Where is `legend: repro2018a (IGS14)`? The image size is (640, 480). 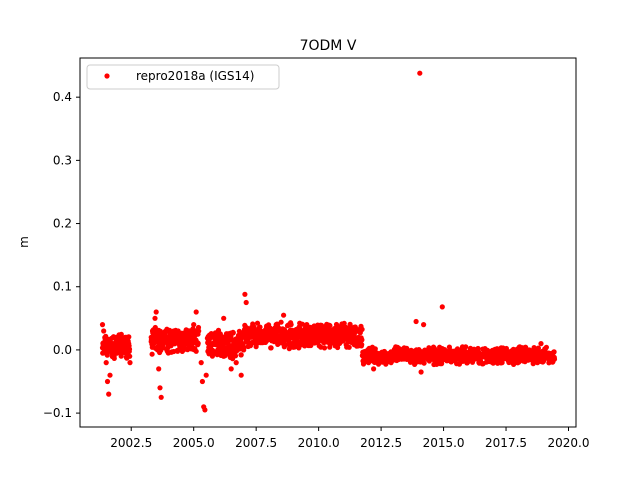
legend: repro2018a (IGS14) is located at coordinates (183, 77).